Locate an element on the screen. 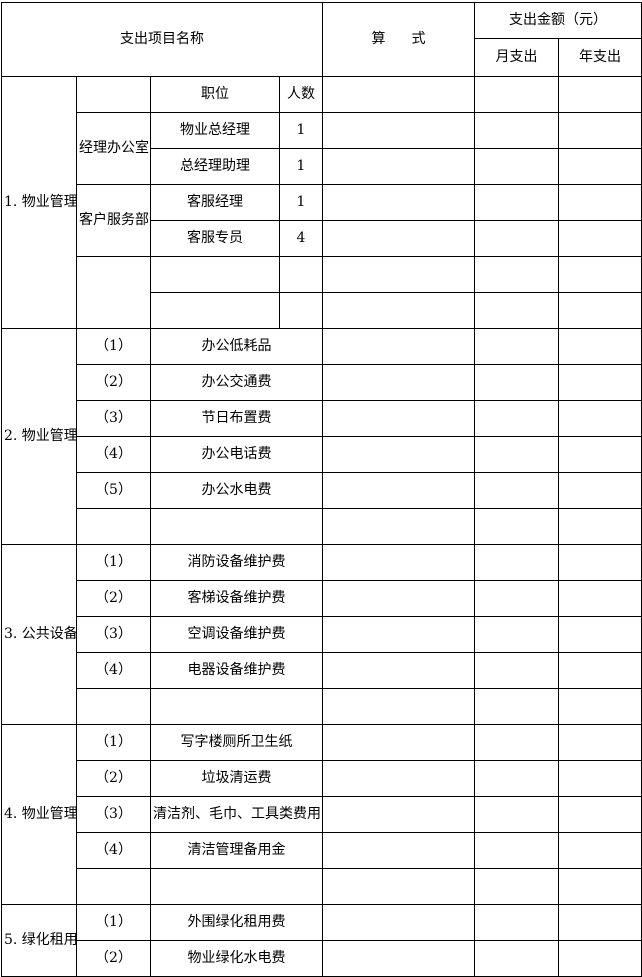 Image resolution: width=642 pixels, height=977 pixels. item-name: 办公交通费 is located at coordinates (236, 382).